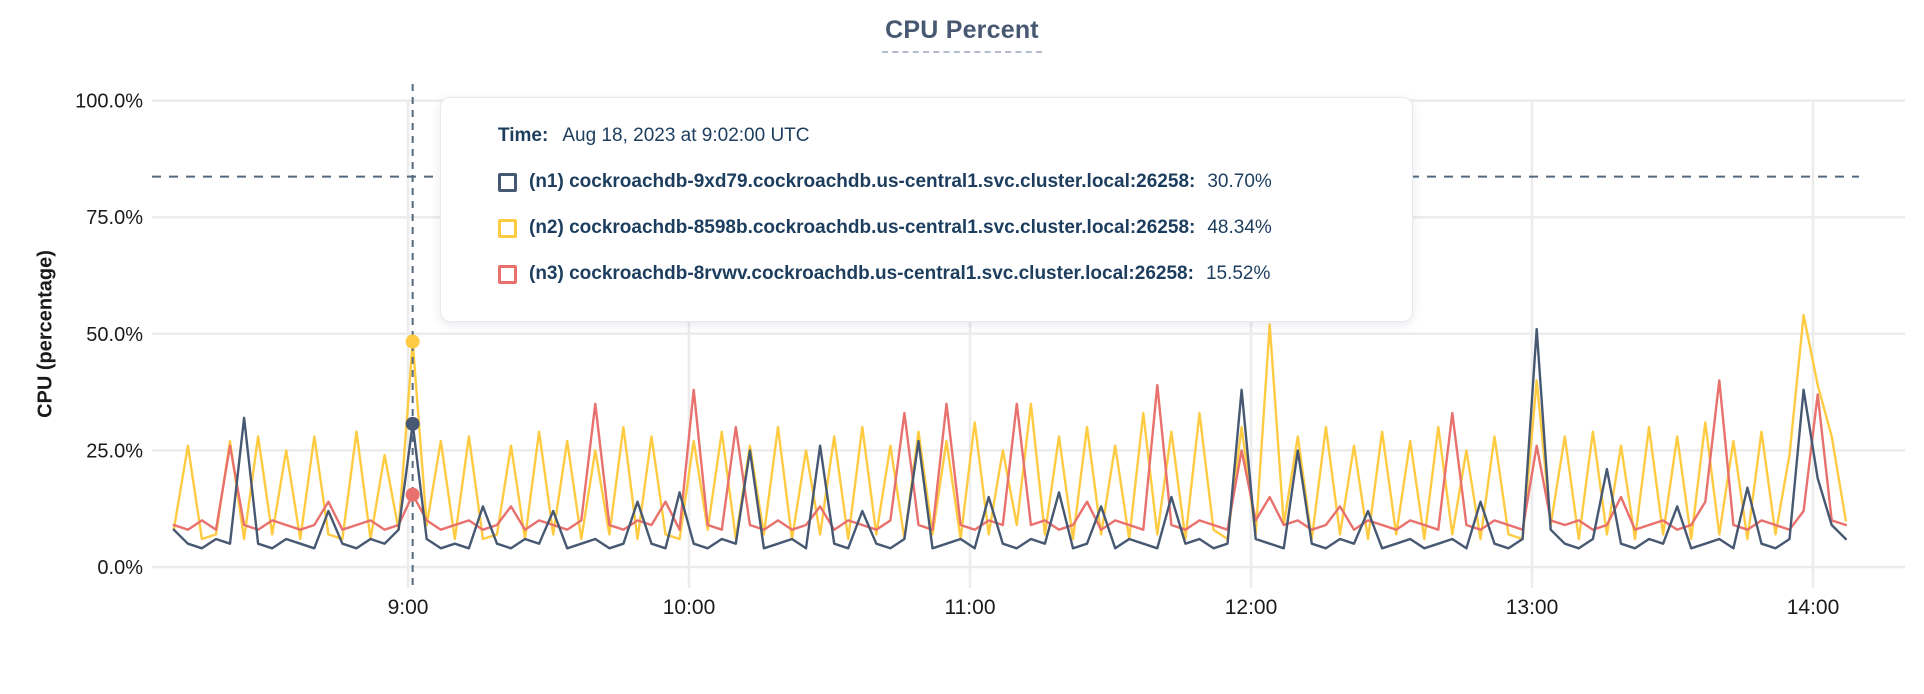 This screenshot has width=1924, height=694. Describe the element at coordinates (1238, 273) in the screenshot. I see `n3-series-value: 15.52%` at that location.